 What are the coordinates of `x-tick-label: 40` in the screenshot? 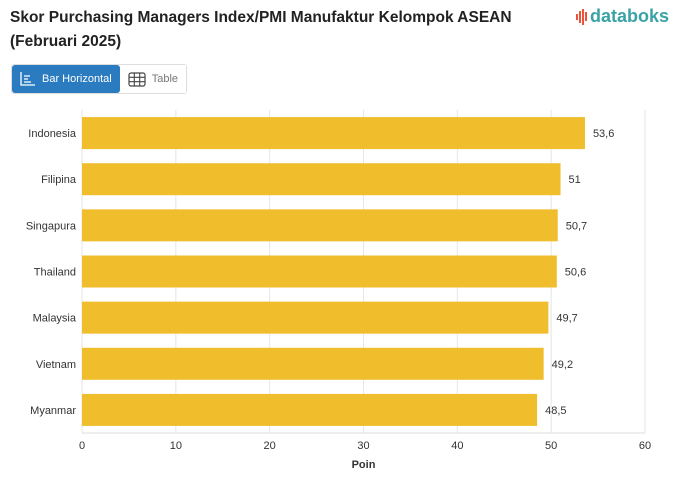 It's located at (457, 446).